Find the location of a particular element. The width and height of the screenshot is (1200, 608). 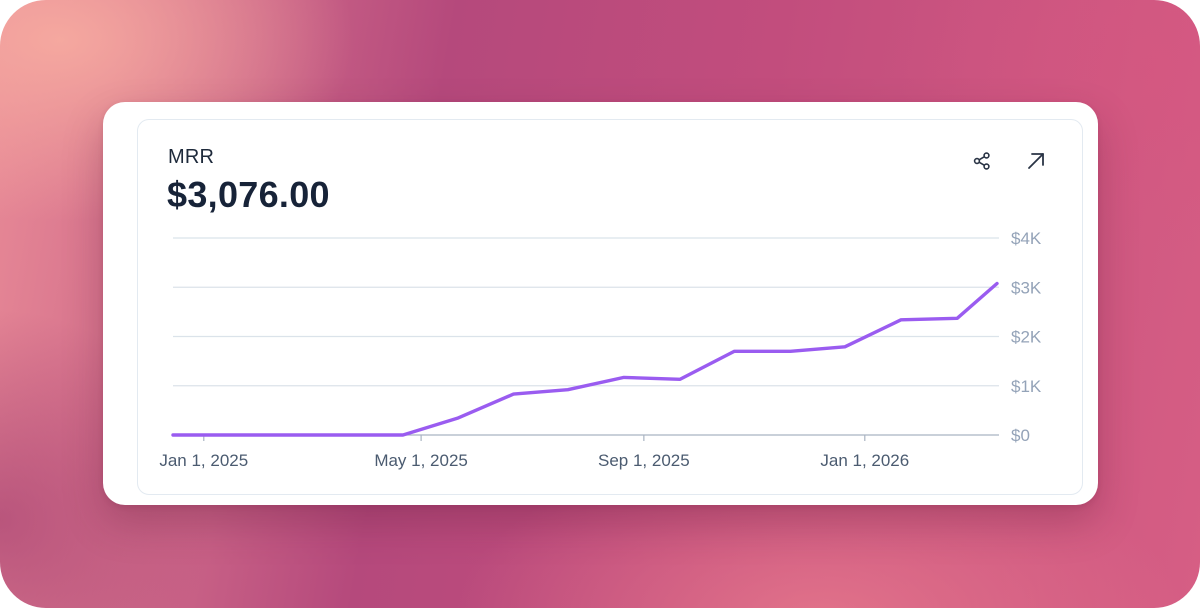

x-tick-label: May 1, 2025 is located at coordinates (421, 460).